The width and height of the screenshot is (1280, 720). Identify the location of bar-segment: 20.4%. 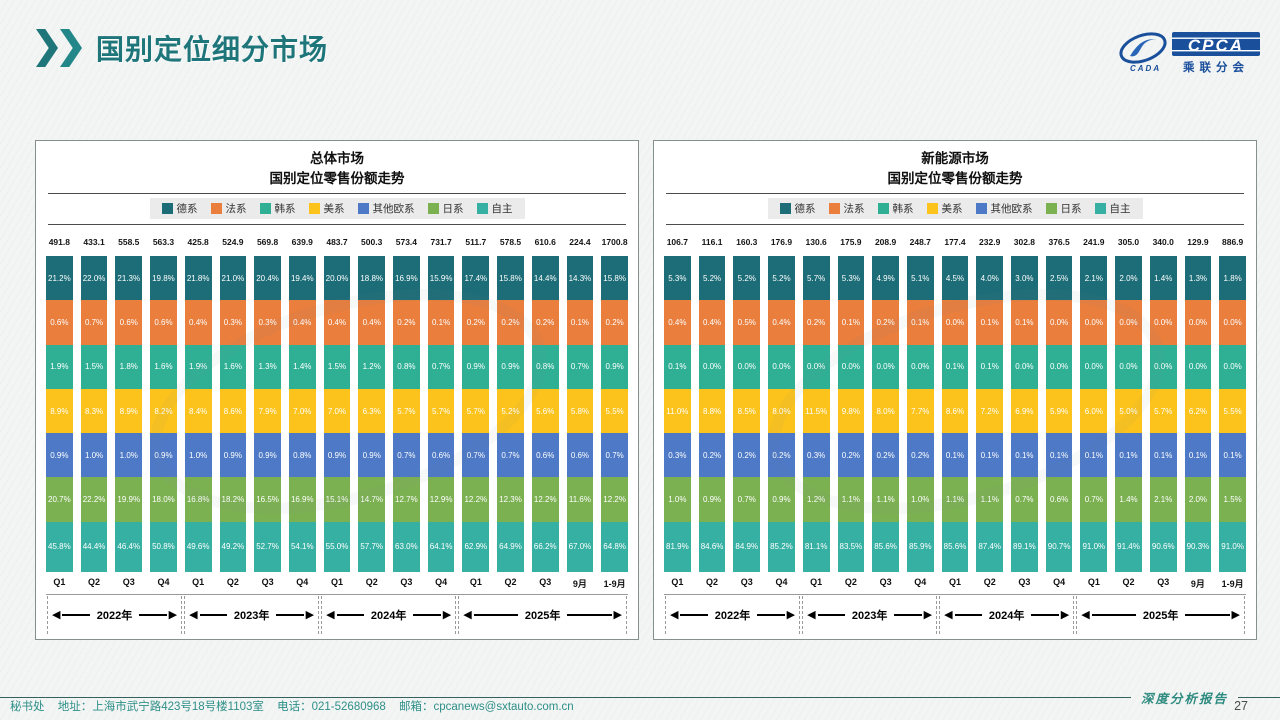
(267, 278).